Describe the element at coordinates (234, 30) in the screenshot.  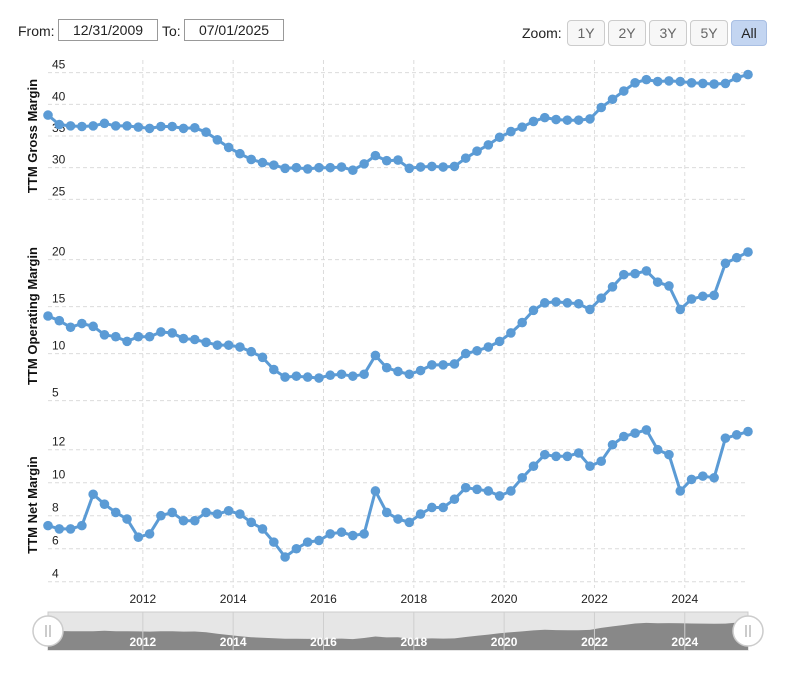
I see `to-date-input` at that location.